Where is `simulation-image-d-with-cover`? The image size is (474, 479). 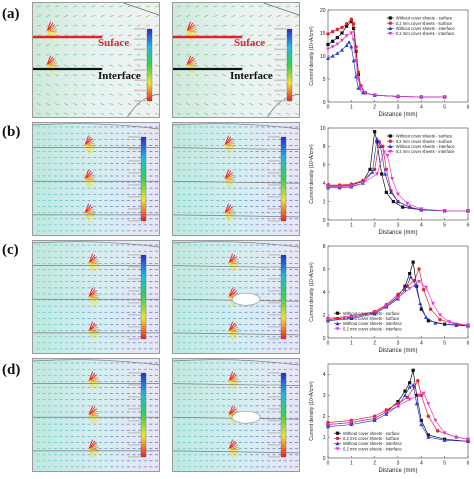
simulation-image-d-with-cover is located at coordinates (236, 415).